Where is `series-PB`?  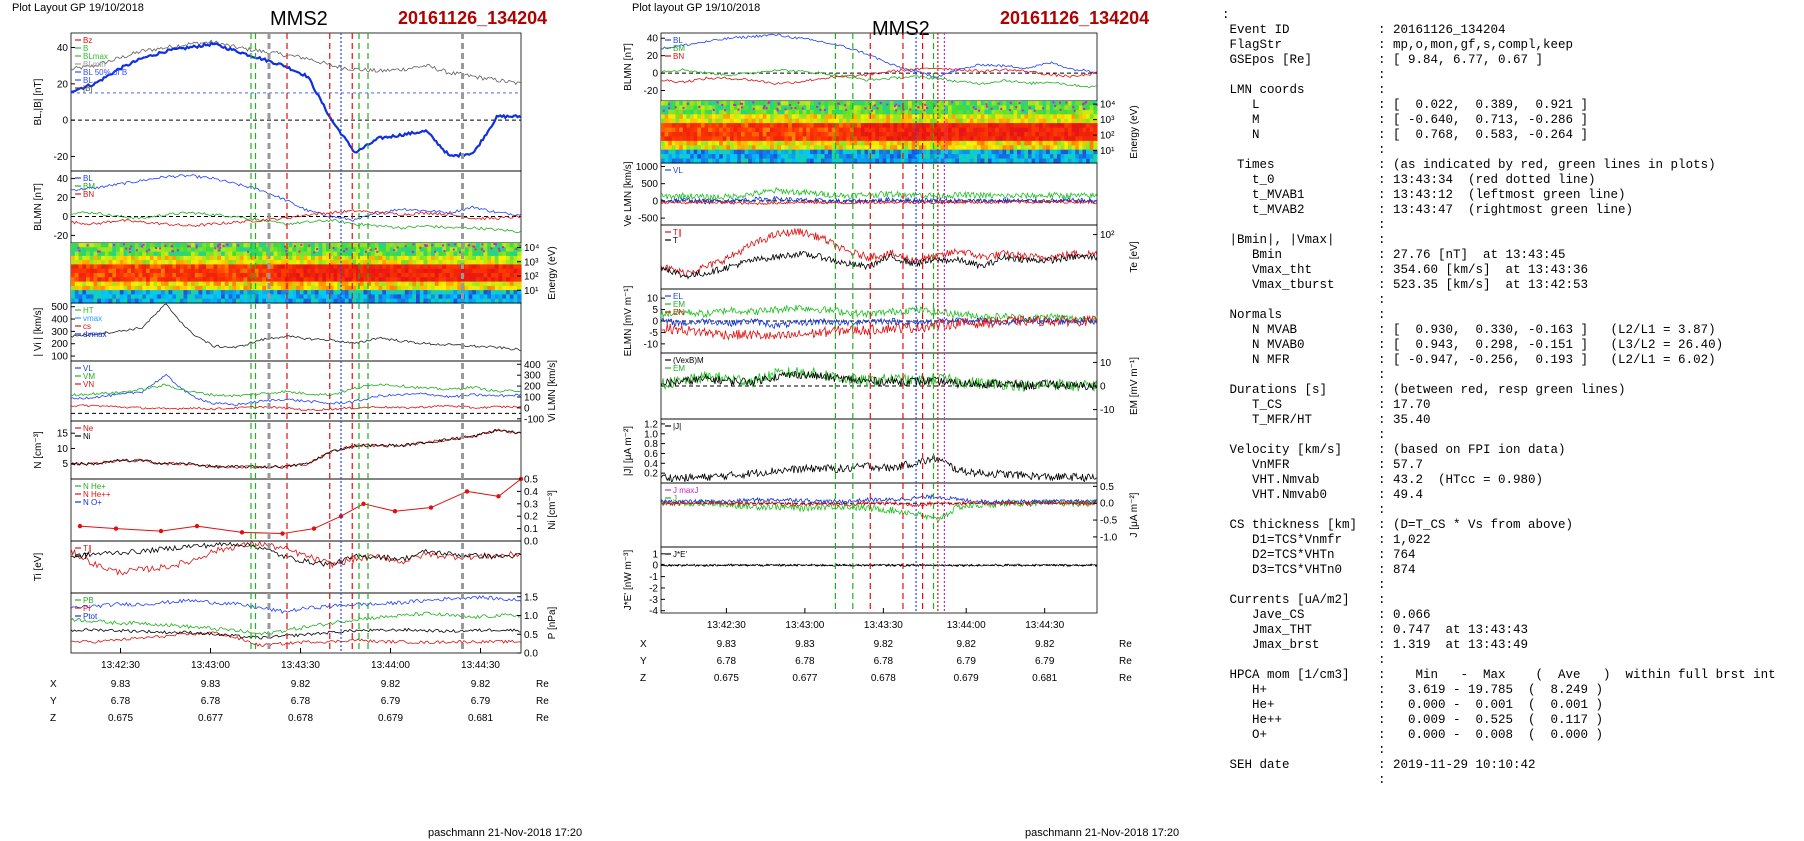 series-PB is located at coordinates (296, 604).